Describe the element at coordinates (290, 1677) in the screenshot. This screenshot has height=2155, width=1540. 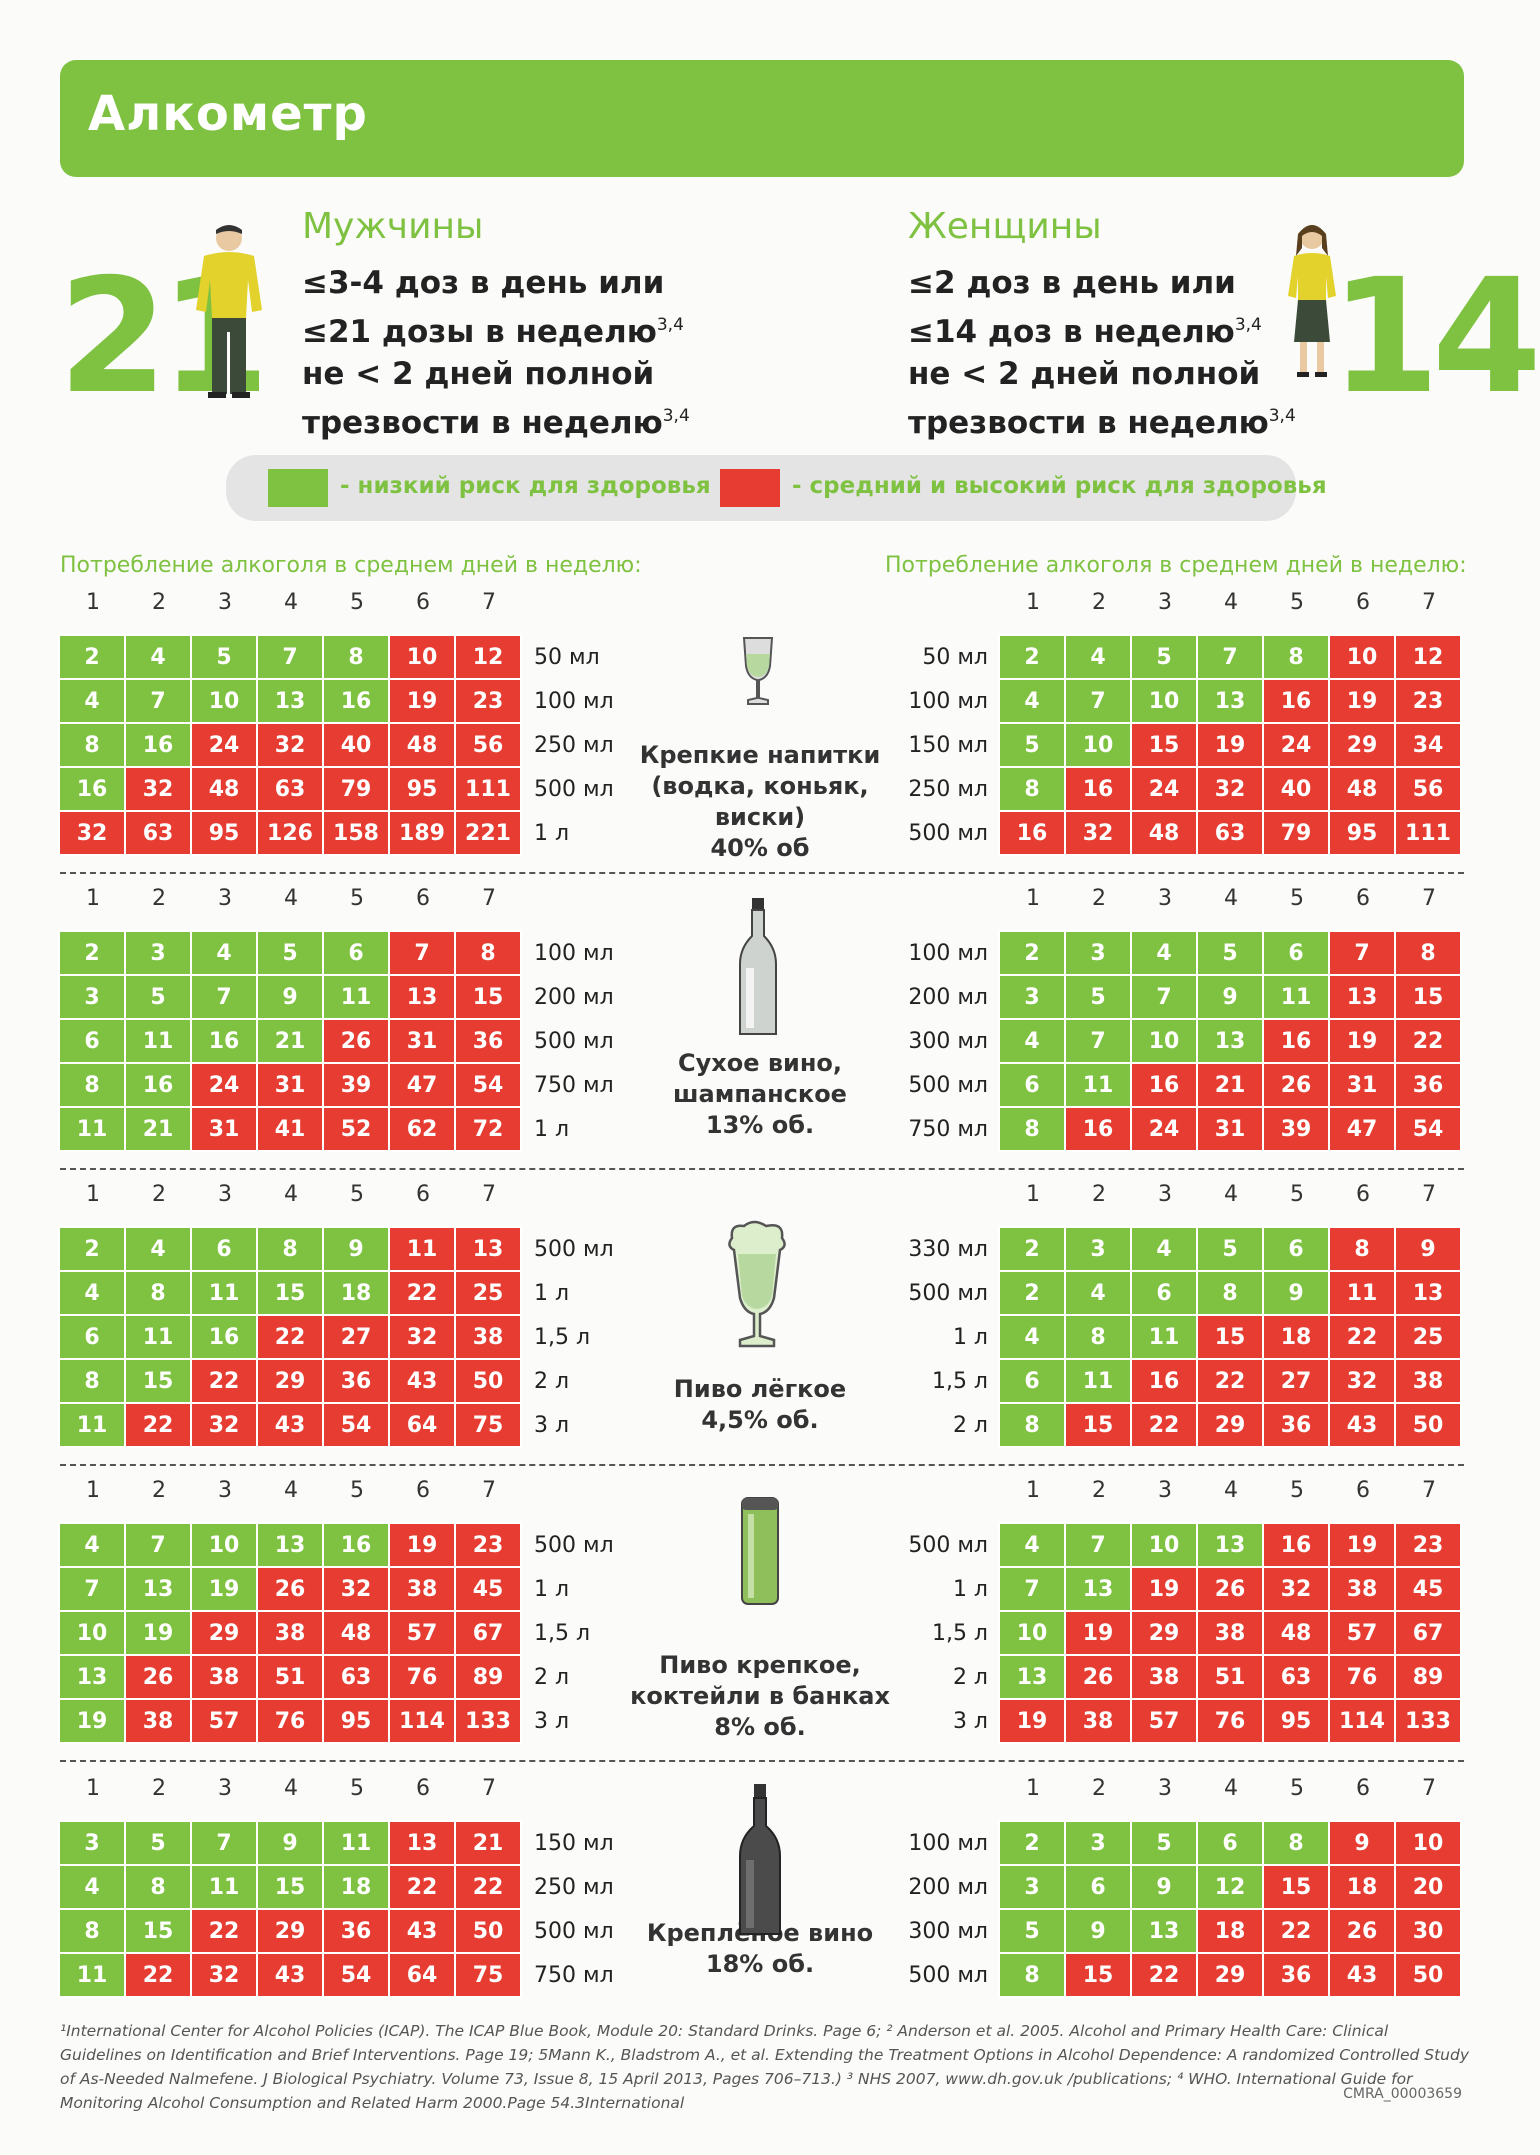
I see `dose-cell: 51` at that location.